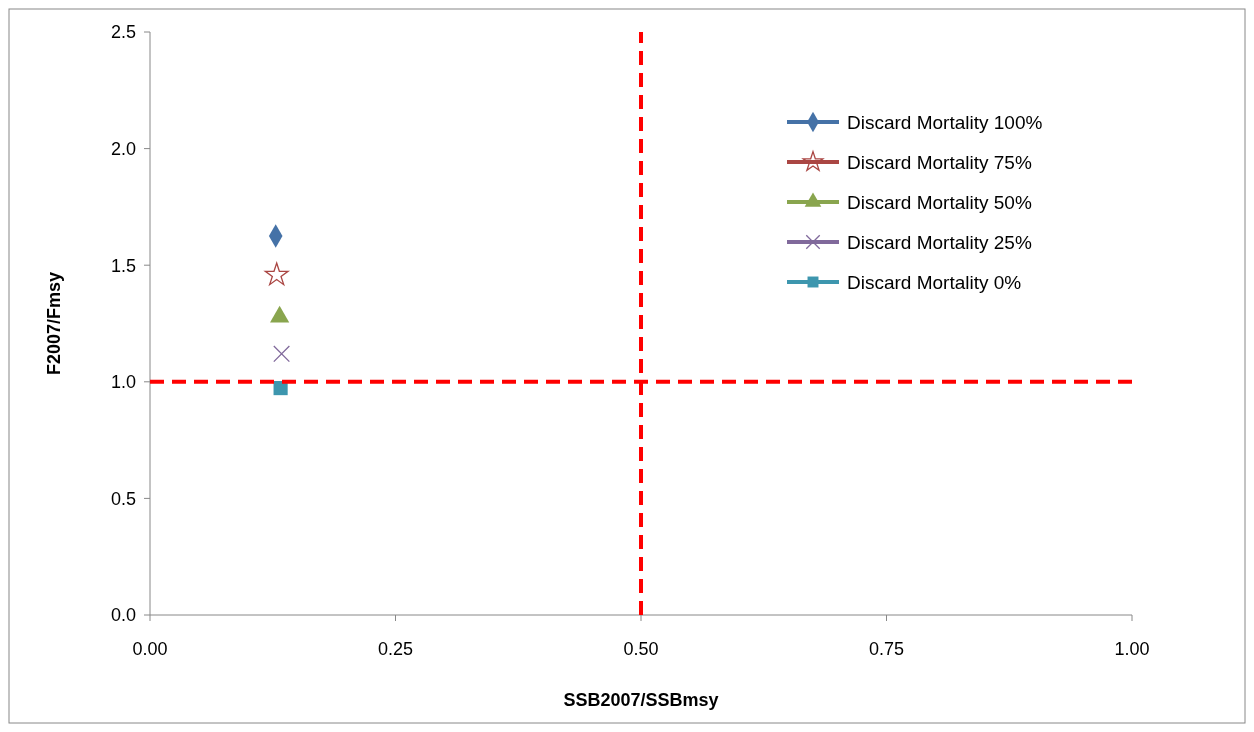  What do you see at coordinates (939, 202) in the screenshot?
I see `legend-label: Discard Mortality 50%` at bounding box center [939, 202].